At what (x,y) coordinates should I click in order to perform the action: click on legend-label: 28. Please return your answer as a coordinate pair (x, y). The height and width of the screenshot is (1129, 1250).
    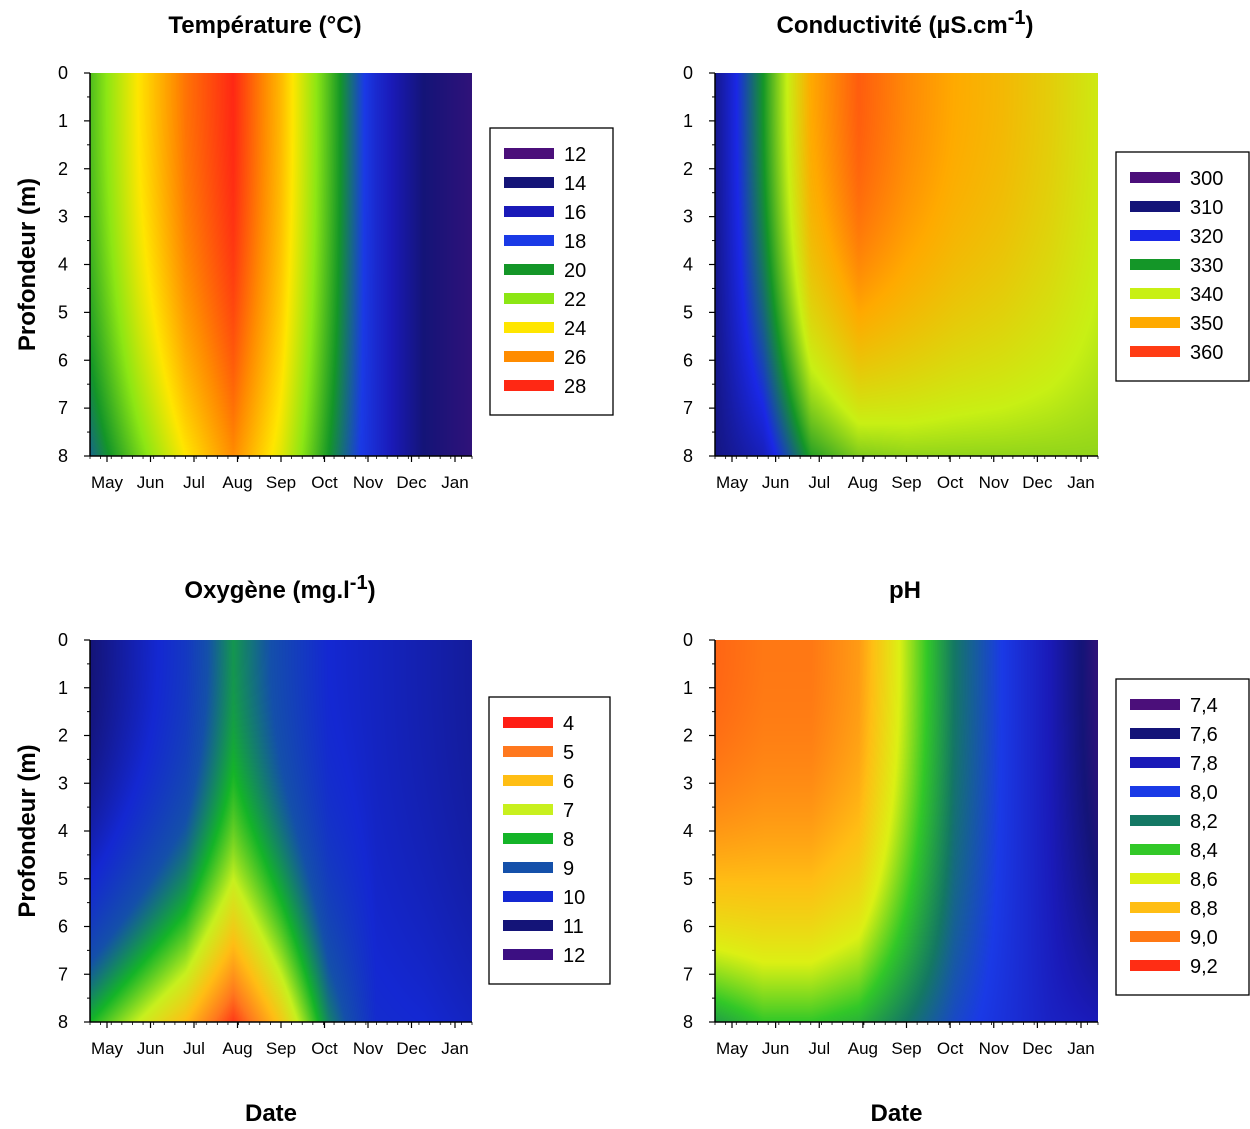
    Looking at the image, I should click on (575, 387).